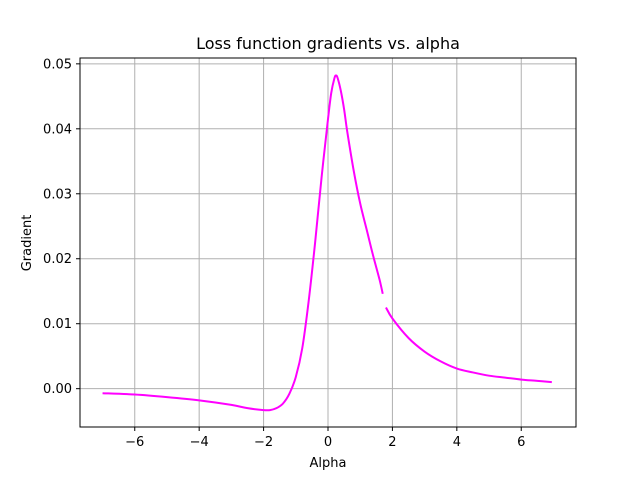 This screenshot has height=480, width=640. Describe the element at coordinates (392, 442) in the screenshot. I see `x-tick-label: 2` at that location.